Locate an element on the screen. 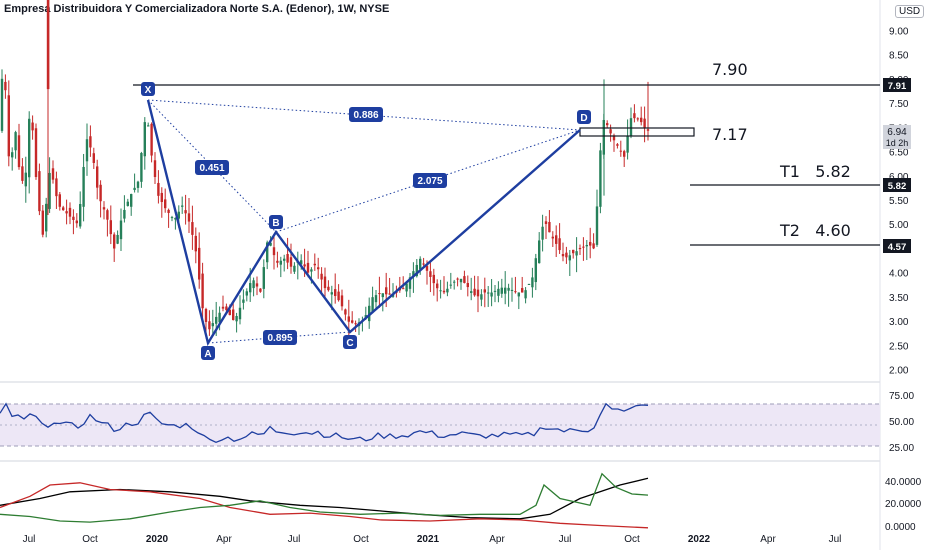 The height and width of the screenshot is (550, 932). price-tick-label: 3.00 is located at coordinates (899, 322).